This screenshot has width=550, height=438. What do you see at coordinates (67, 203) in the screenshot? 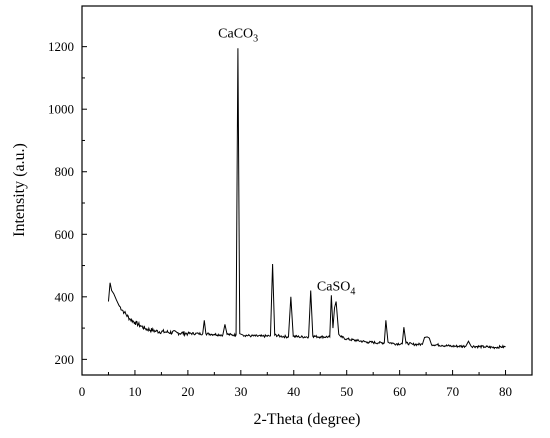
I see `y-axis-ticks: 200 400 600 800 1000 1200` at bounding box center [67, 203].